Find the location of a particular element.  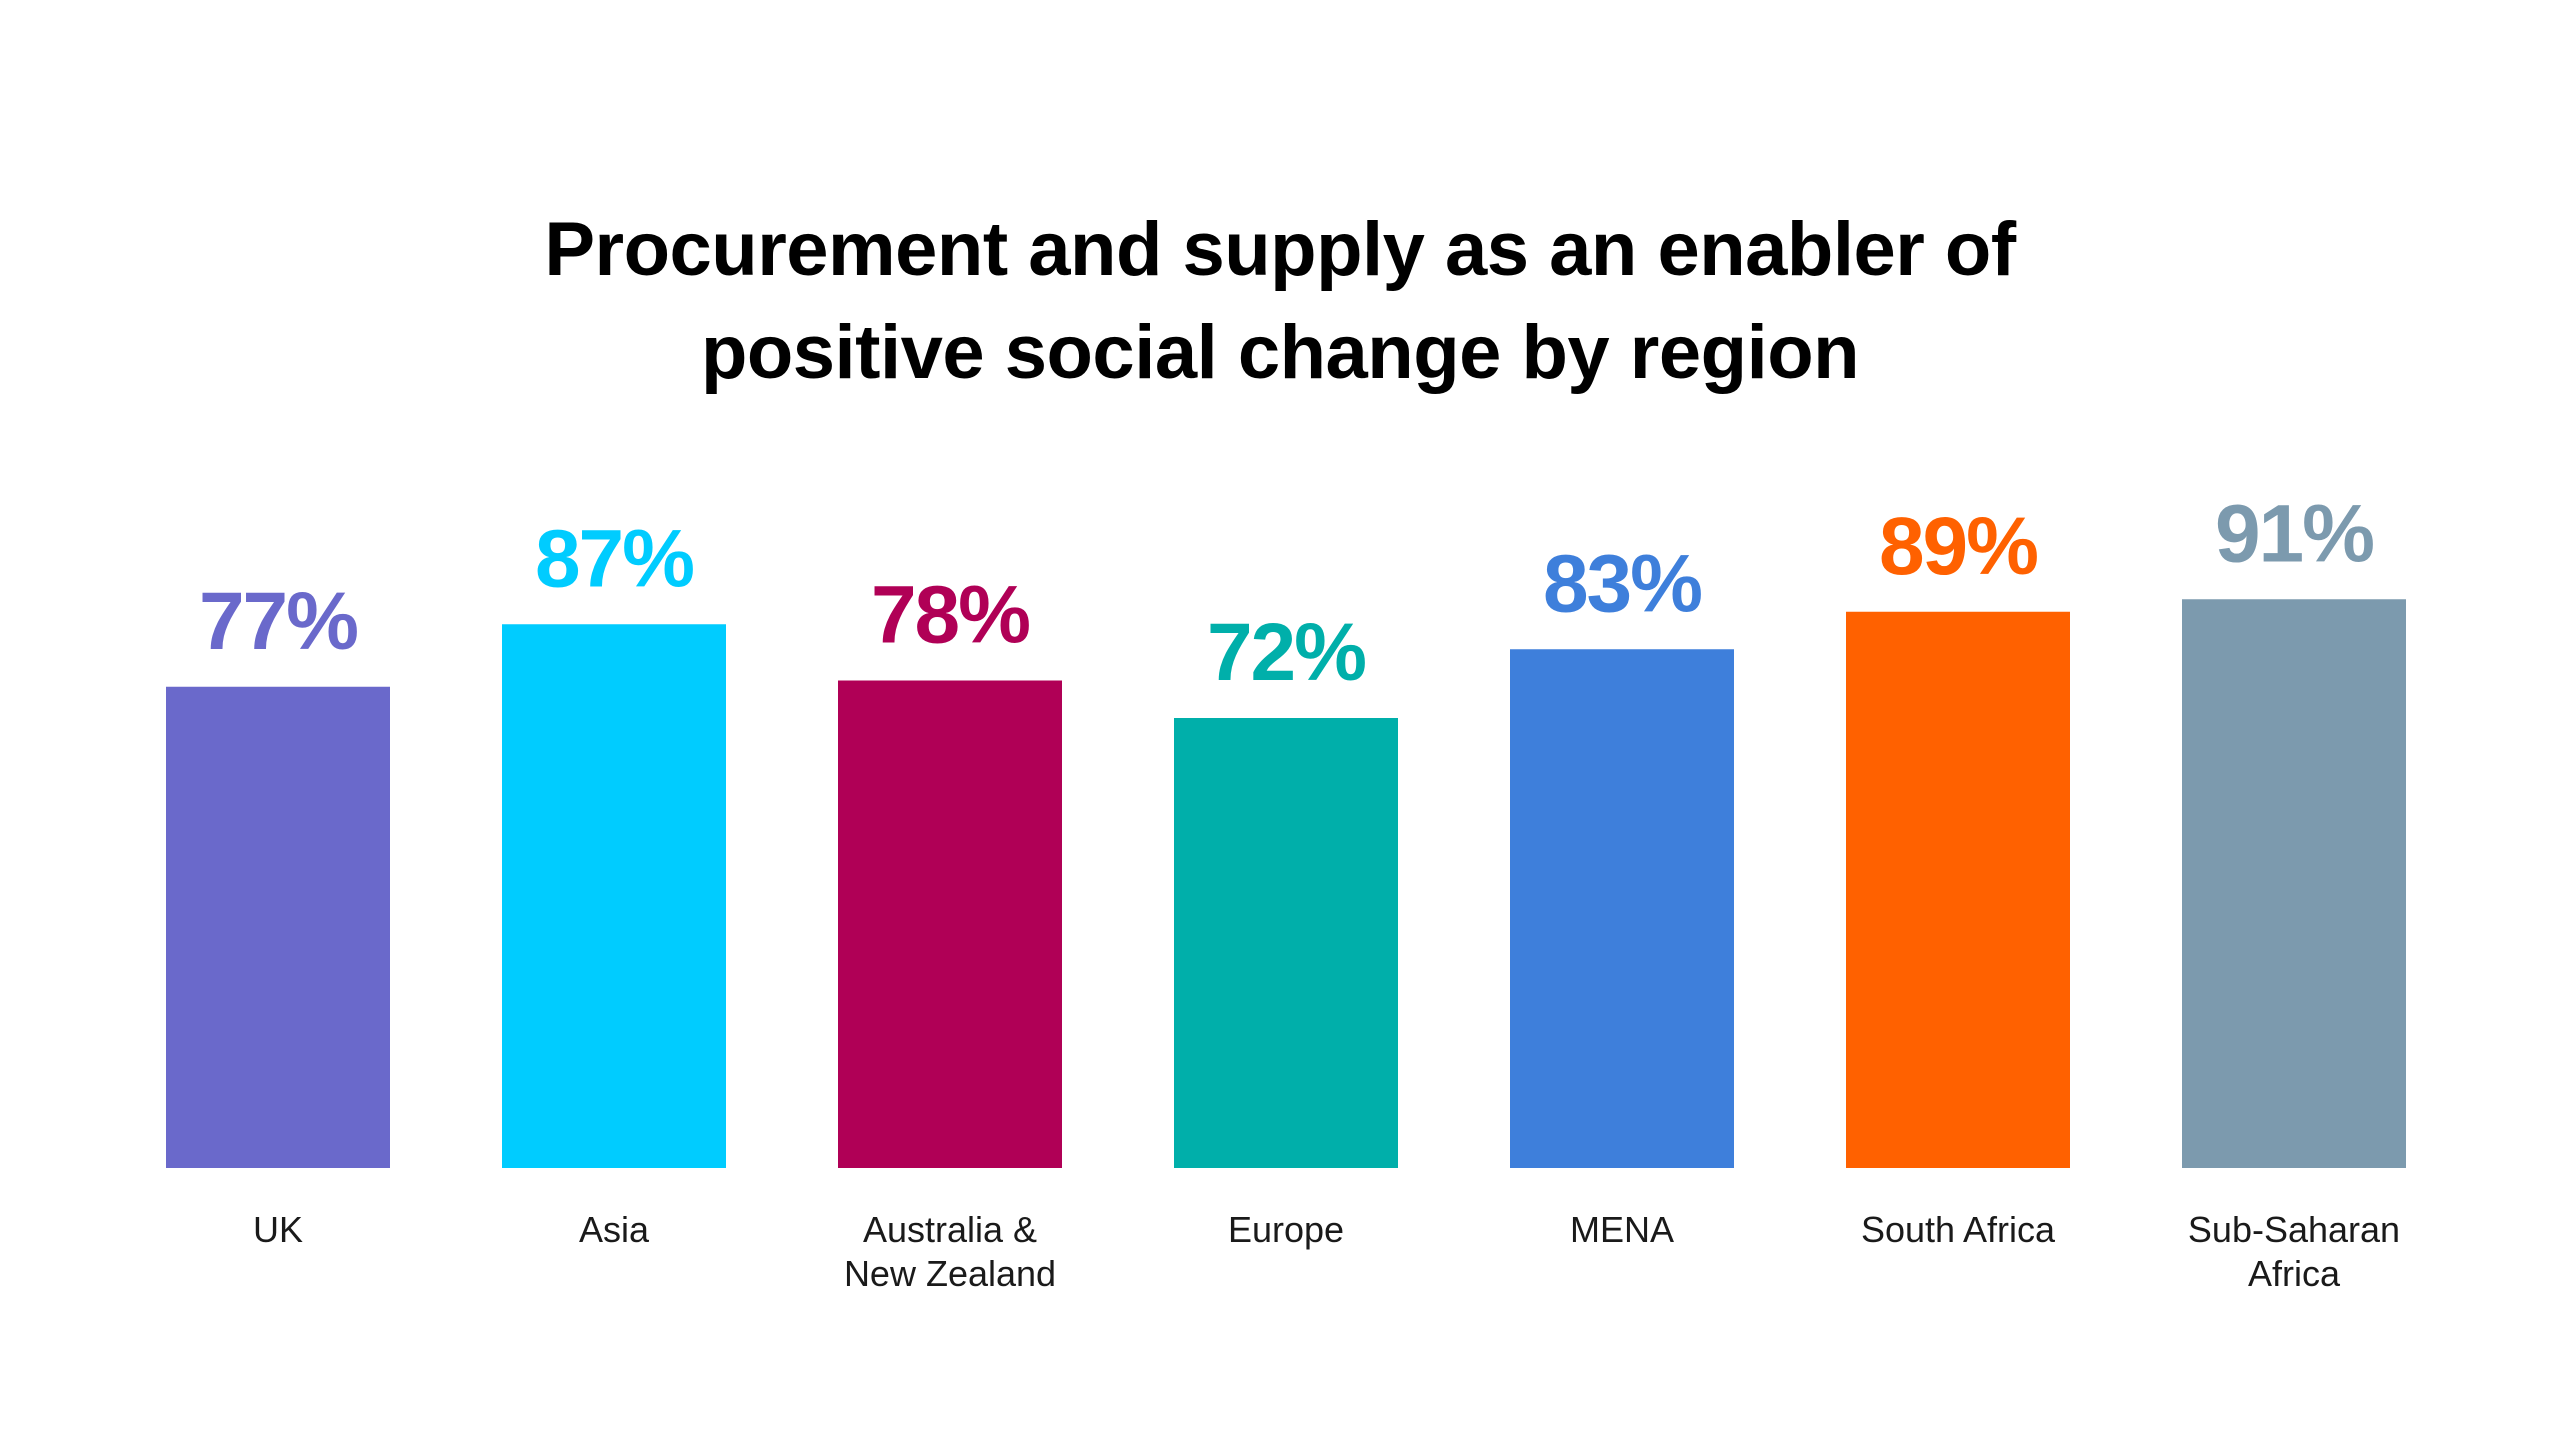

category-label-4-line-0: MENA is located at coordinates (1622, 1229).